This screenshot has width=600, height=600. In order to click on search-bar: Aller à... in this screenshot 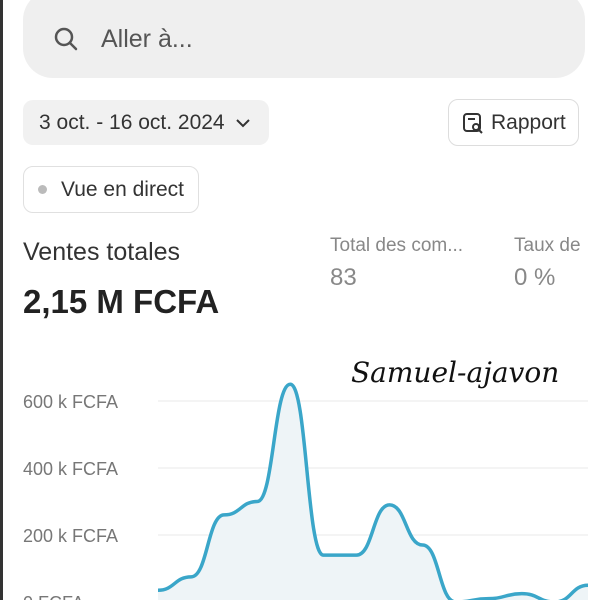, I will do `click(304, 39)`.